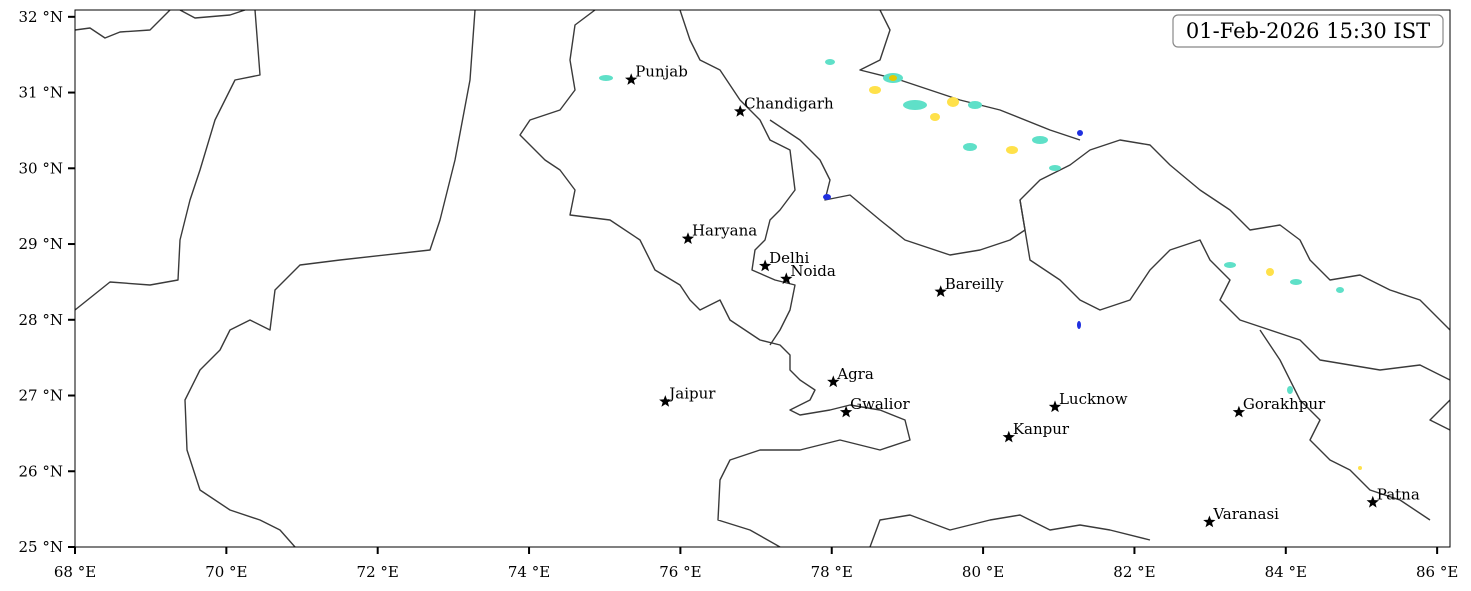  What do you see at coordinates (1398, 494) in the screenshot?
I see `city-label: Patna` at bounding box center [1398, 494].